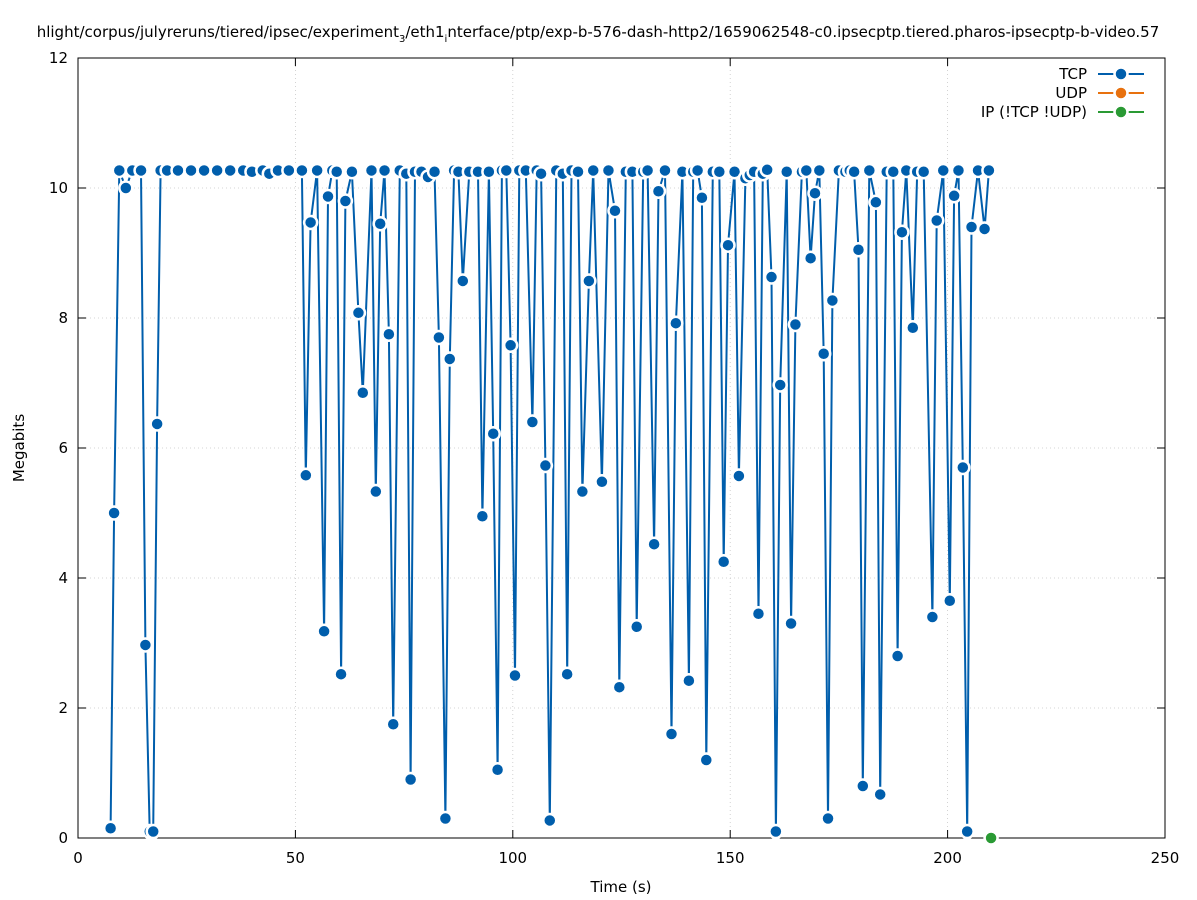 The width and height of the screenshot is (1197, 900). I want to click on x-tick-label: 150, so click(730, 858).